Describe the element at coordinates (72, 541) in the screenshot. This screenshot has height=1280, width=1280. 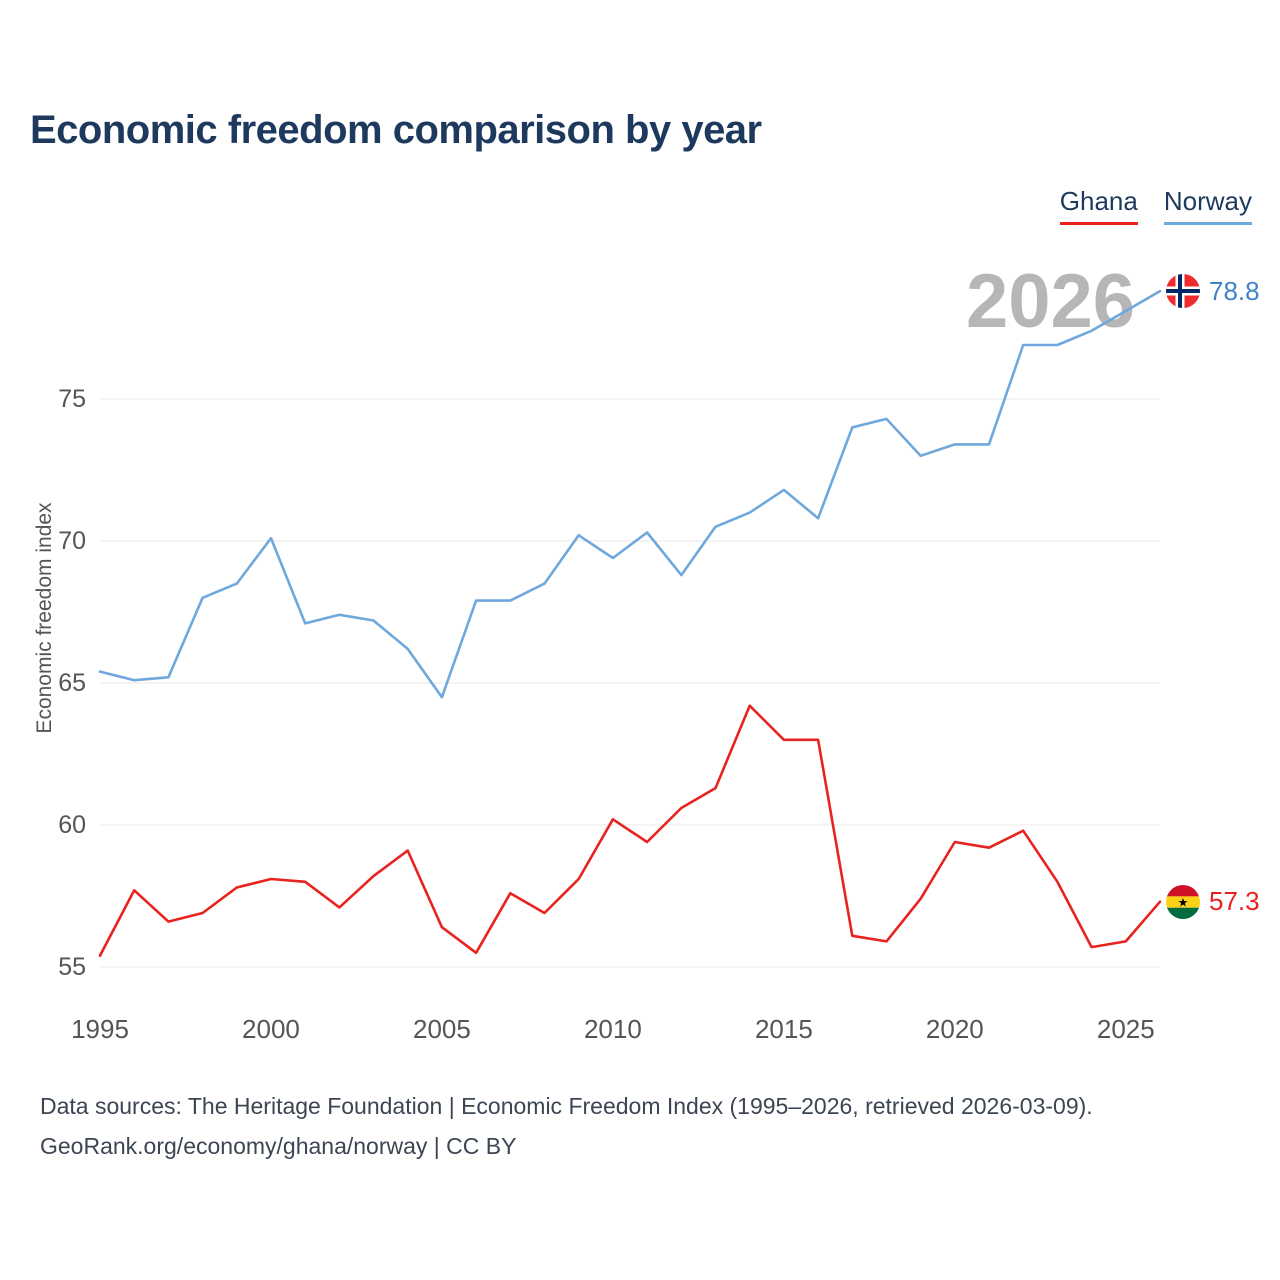
I see `y-tick-label: 70` at that location.